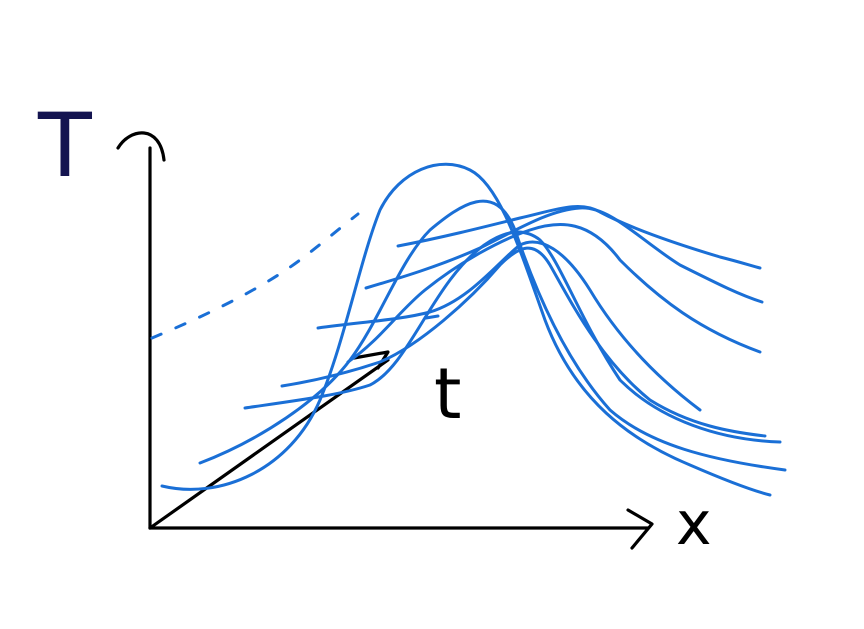 Image resolution: width=864 pixels, height=629 pixels. What do you see at coordinates (65, 145) in the screenshot?
I see `y-axis-label: T` at bounding box center [65, 145].